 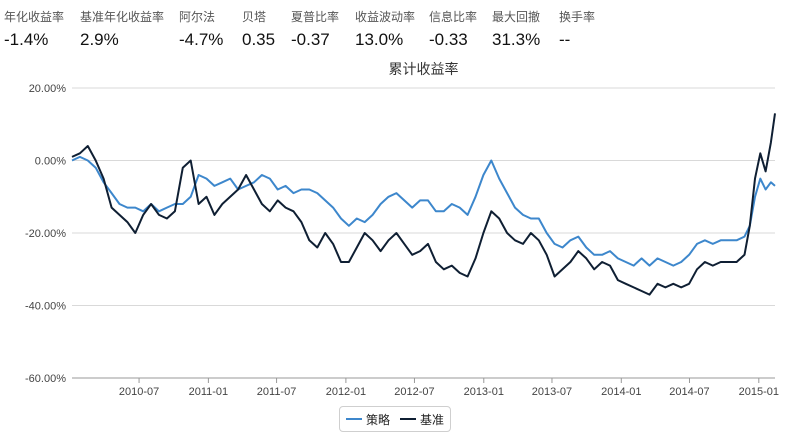 I want to click on stat-value: --, so click(x=565, y=39).